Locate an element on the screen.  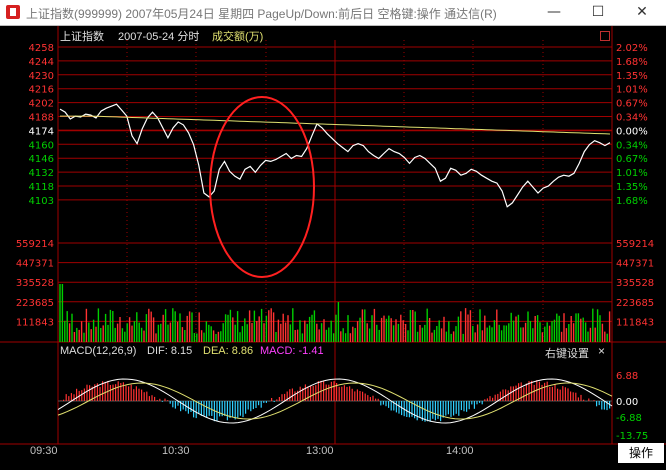
volume-title-label: 成交额(万) is located at coordinates (238, 37).